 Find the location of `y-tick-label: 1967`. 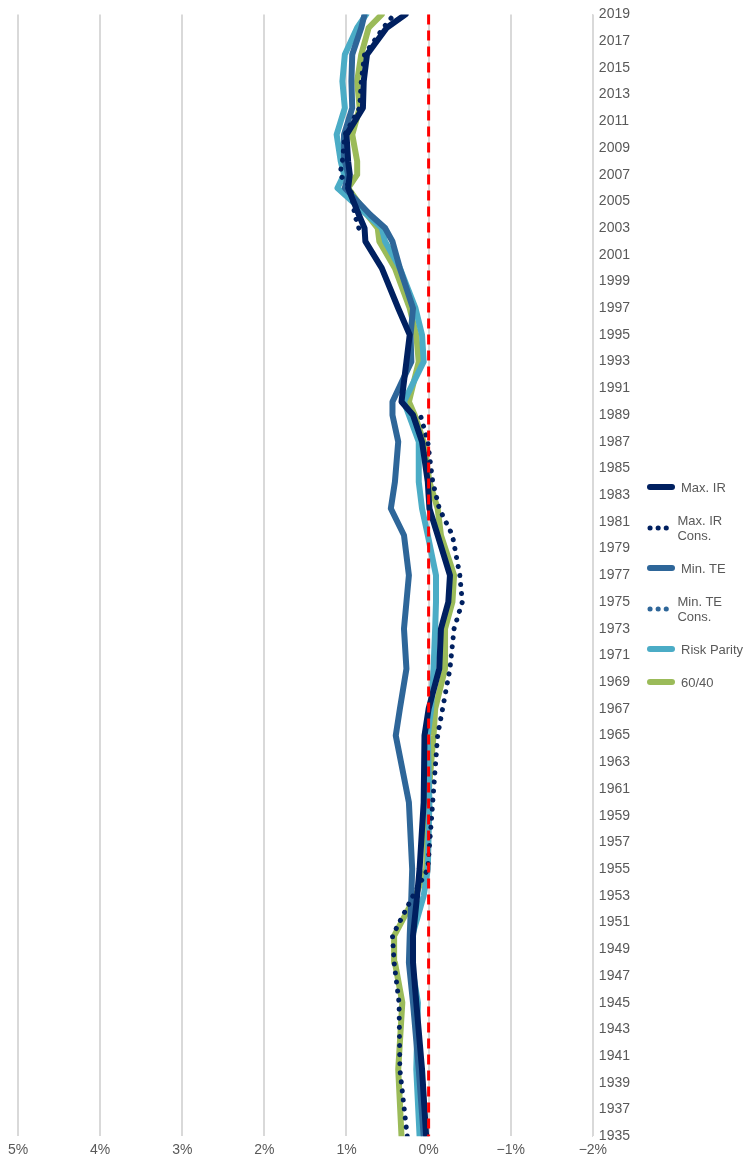

y-tick-label: 1967 is located at coordinates (614, 707).